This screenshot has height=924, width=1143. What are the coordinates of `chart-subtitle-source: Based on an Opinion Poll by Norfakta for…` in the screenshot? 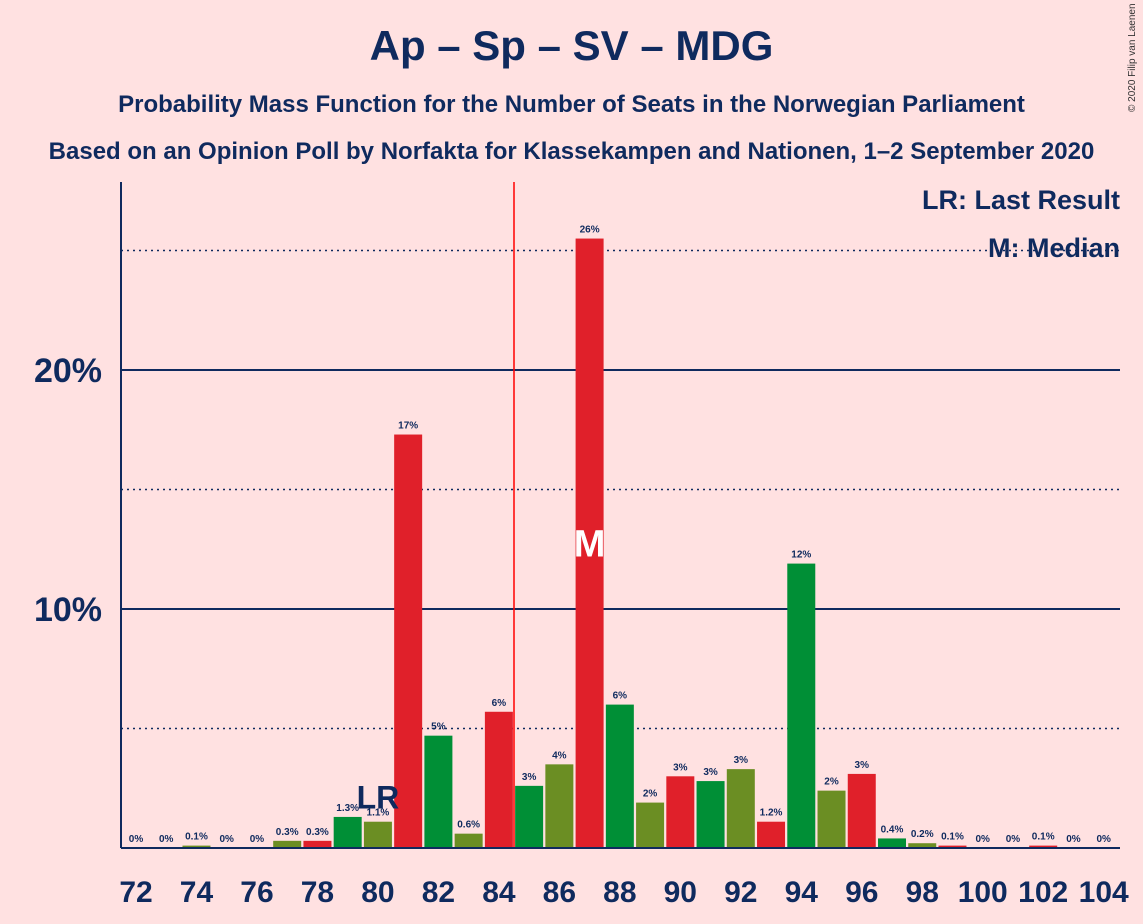 It's located at (571, 151).